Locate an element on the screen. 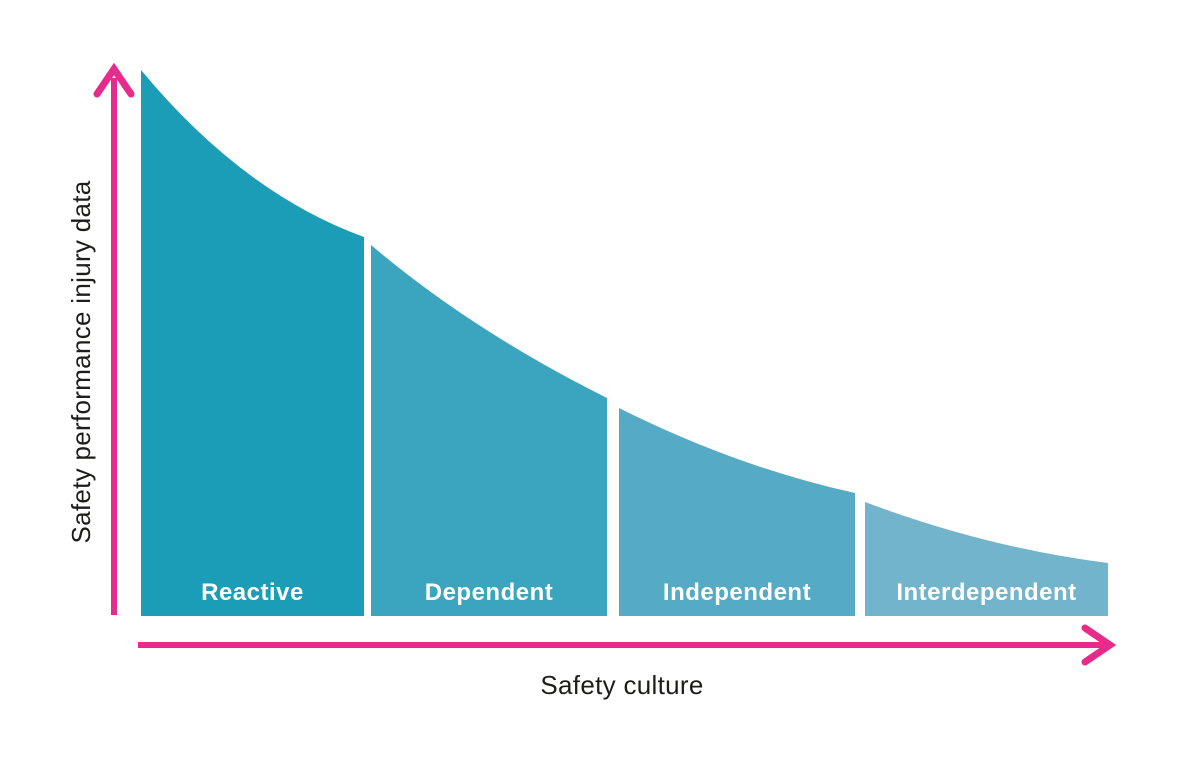 This screenshot has width=1181, height=769. segment-label-reactive: Reactive is located at coordinates (252, 592).